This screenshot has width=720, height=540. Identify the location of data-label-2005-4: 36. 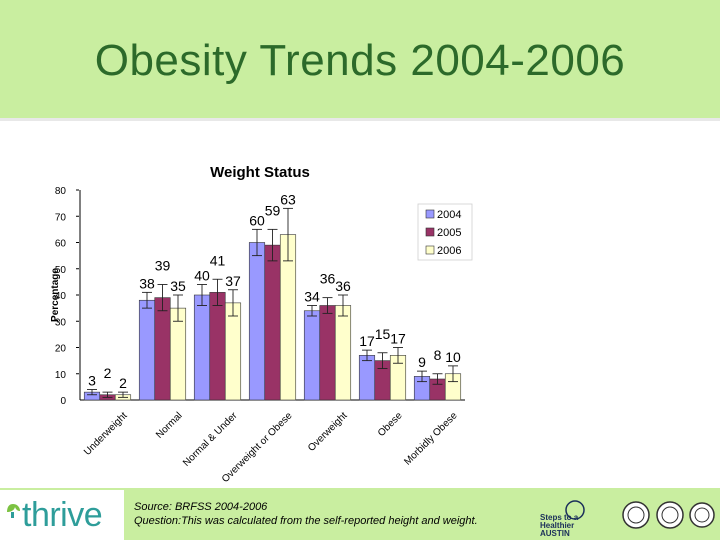
(328, 279).